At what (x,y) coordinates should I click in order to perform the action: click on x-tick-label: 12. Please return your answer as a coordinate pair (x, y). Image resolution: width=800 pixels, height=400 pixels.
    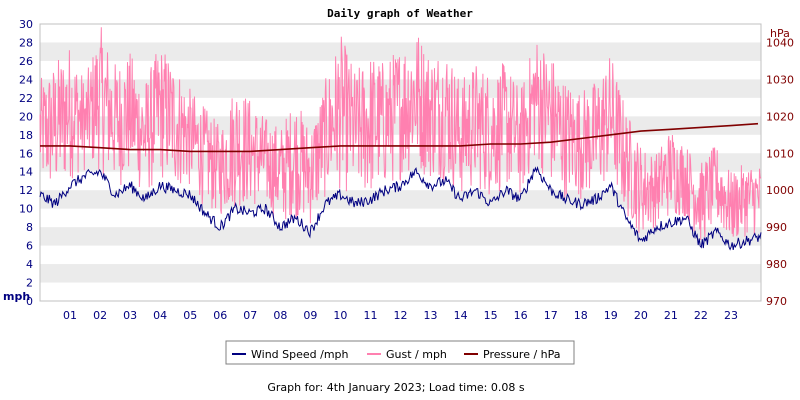
    Looking at the image, I should click on (401, 315).